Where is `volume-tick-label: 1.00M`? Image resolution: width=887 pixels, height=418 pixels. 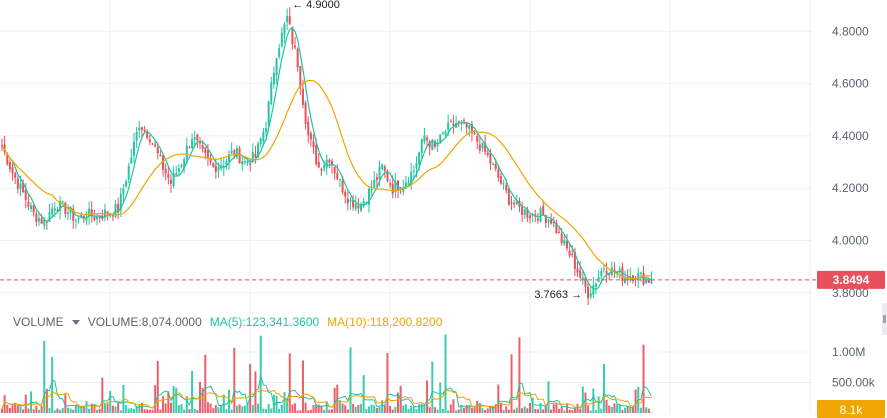 volume-tick-label: 1.00M is located at coordinates (848, 352).